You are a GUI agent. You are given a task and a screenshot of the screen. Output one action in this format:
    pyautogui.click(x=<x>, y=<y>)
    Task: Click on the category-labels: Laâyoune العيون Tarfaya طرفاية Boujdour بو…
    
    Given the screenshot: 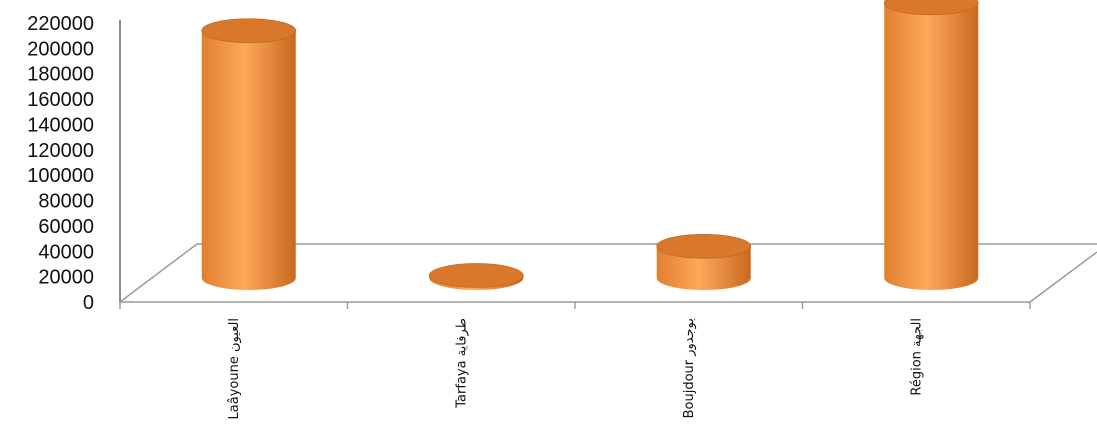 What is the action you would take?
    pyautogui.click(x=576, y=368)
    